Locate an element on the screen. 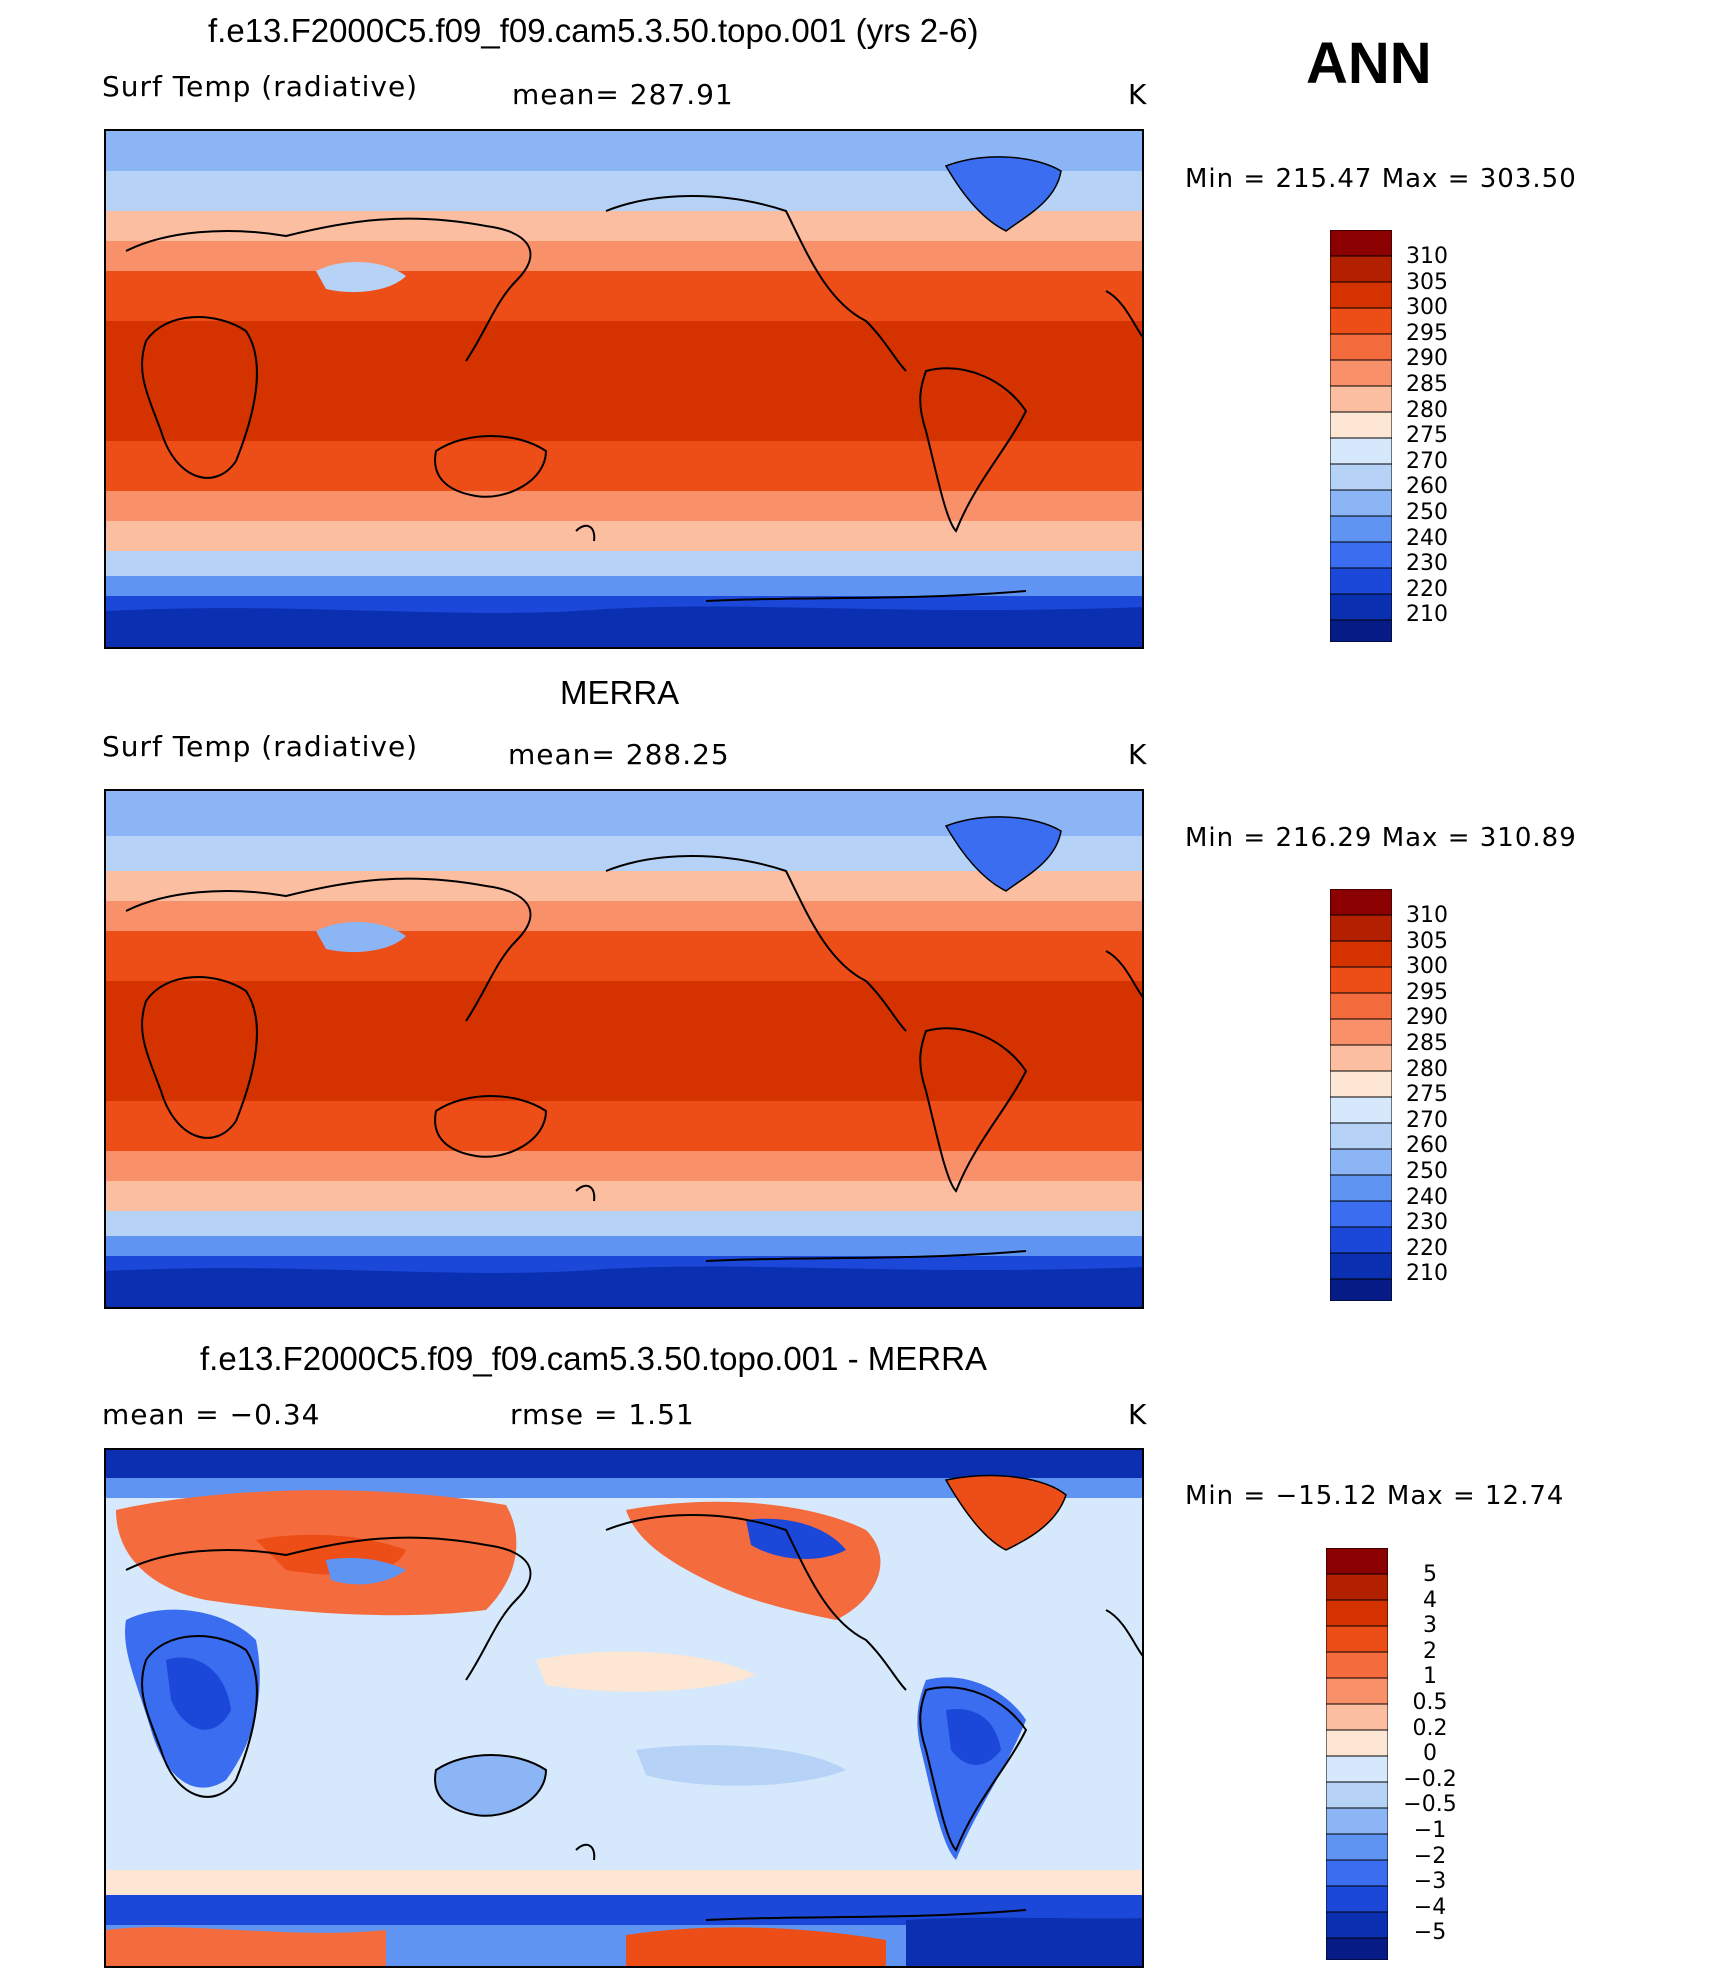  panel1-mean: mean= 287.91 is located at coordinates (623, 94).